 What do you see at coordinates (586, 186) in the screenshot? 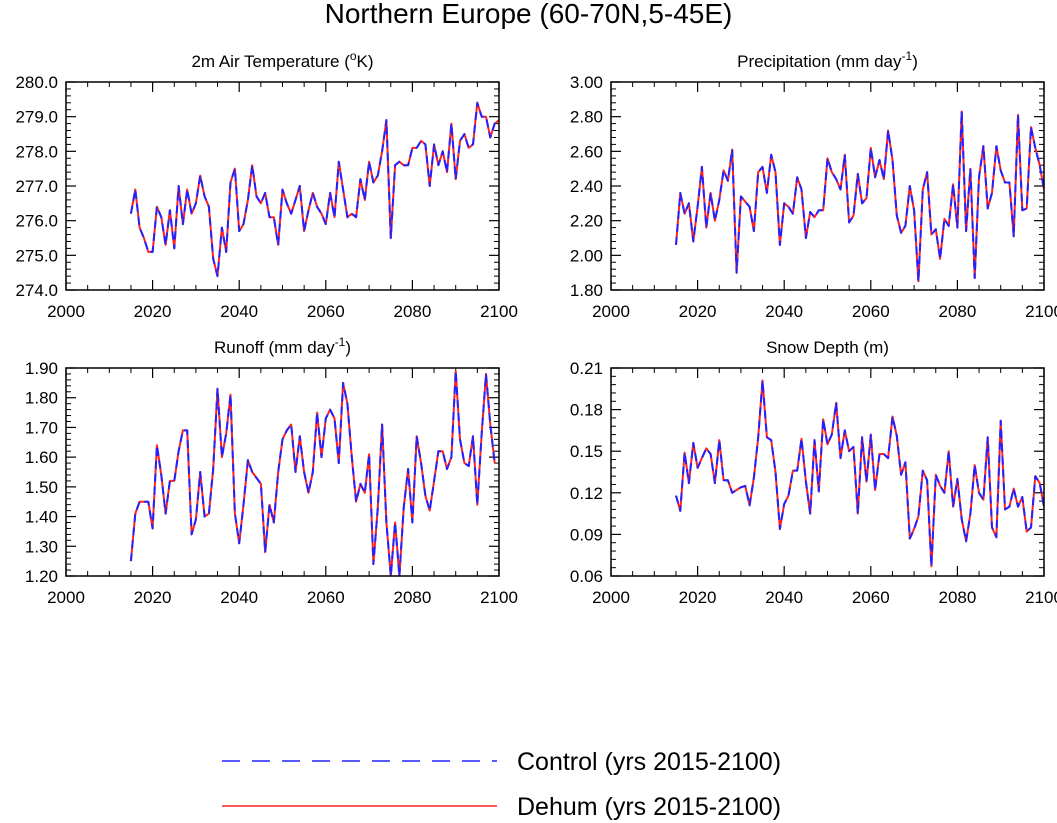
I see `y-tick-label: 2.40` at bounding box center [586, 186].